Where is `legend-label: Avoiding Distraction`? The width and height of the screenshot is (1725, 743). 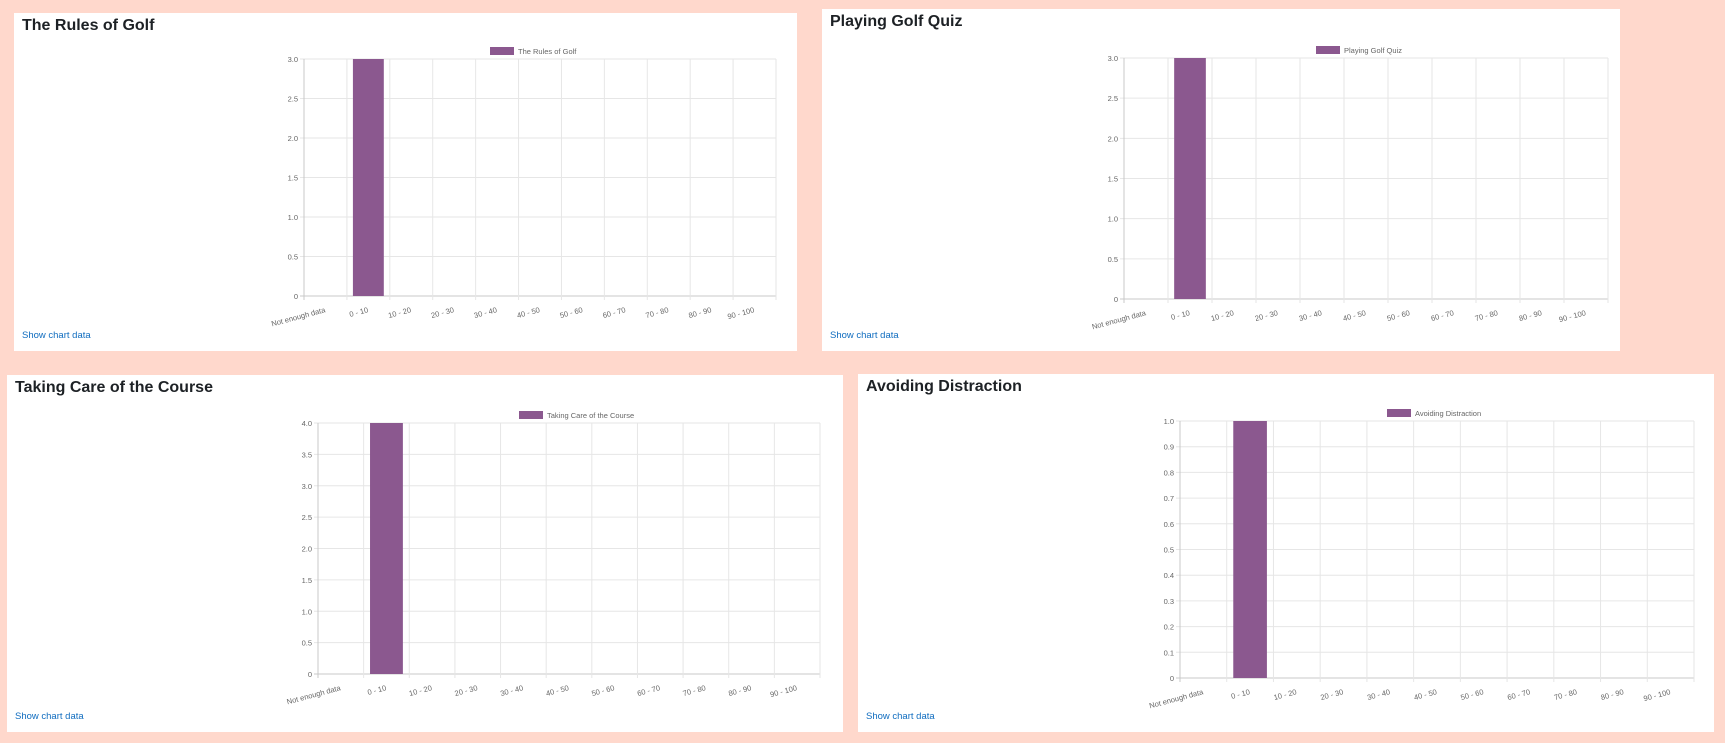 legend-label: Avoiding Distraction is located at coordinates (1448, 413).